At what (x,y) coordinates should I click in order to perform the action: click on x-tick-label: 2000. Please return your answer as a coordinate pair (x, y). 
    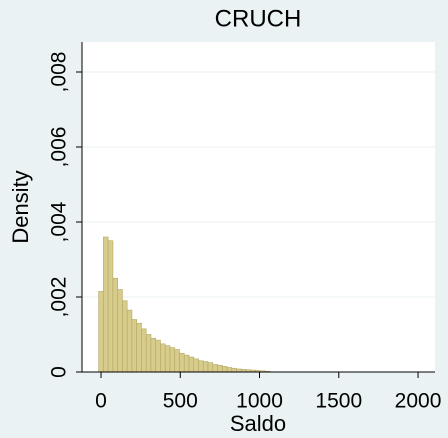
    Looking at the image, I should click on (418, 401).